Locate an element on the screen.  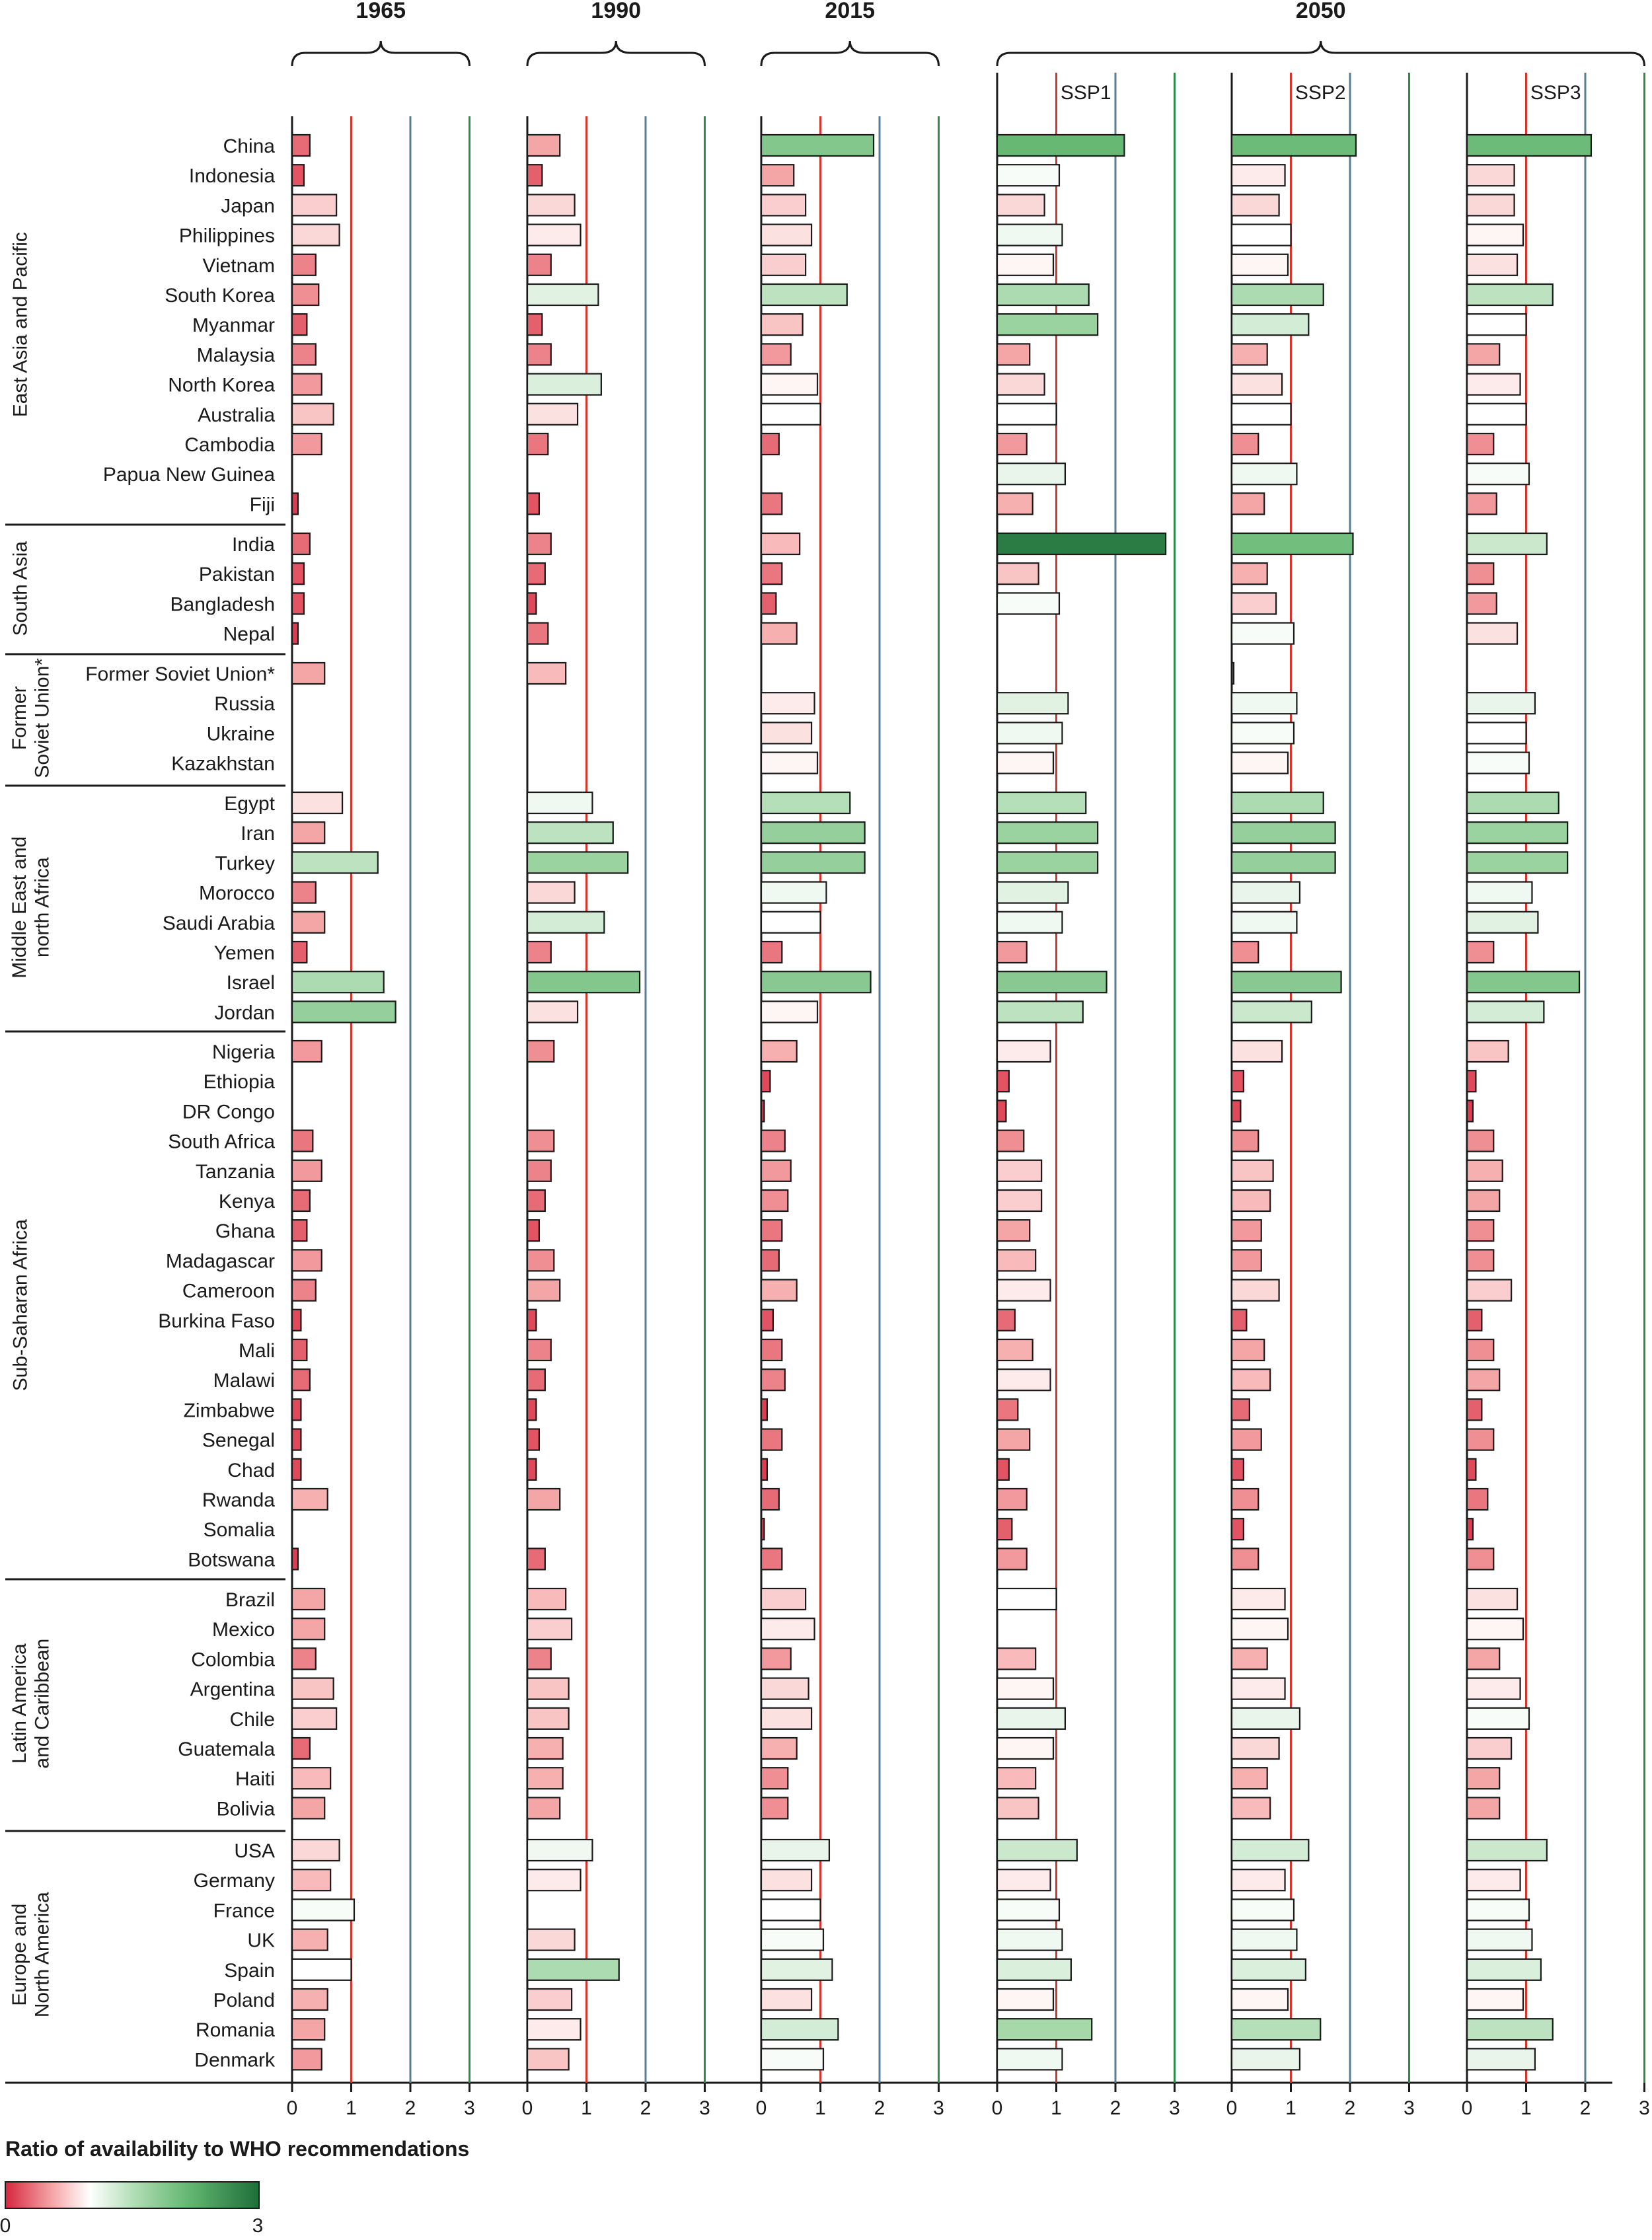
panel-2050-ssp2-bar-botswana is located at coordinates (1245, 1559).